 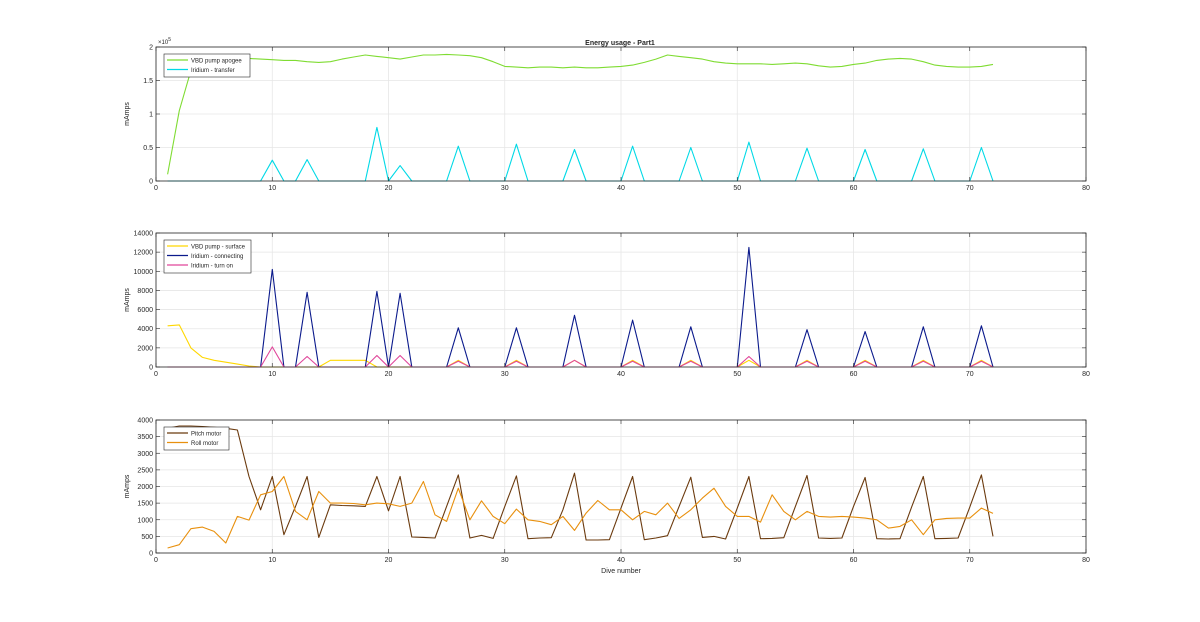 I want to click on y-tick-label: 3000, so click(x=145, y=454).